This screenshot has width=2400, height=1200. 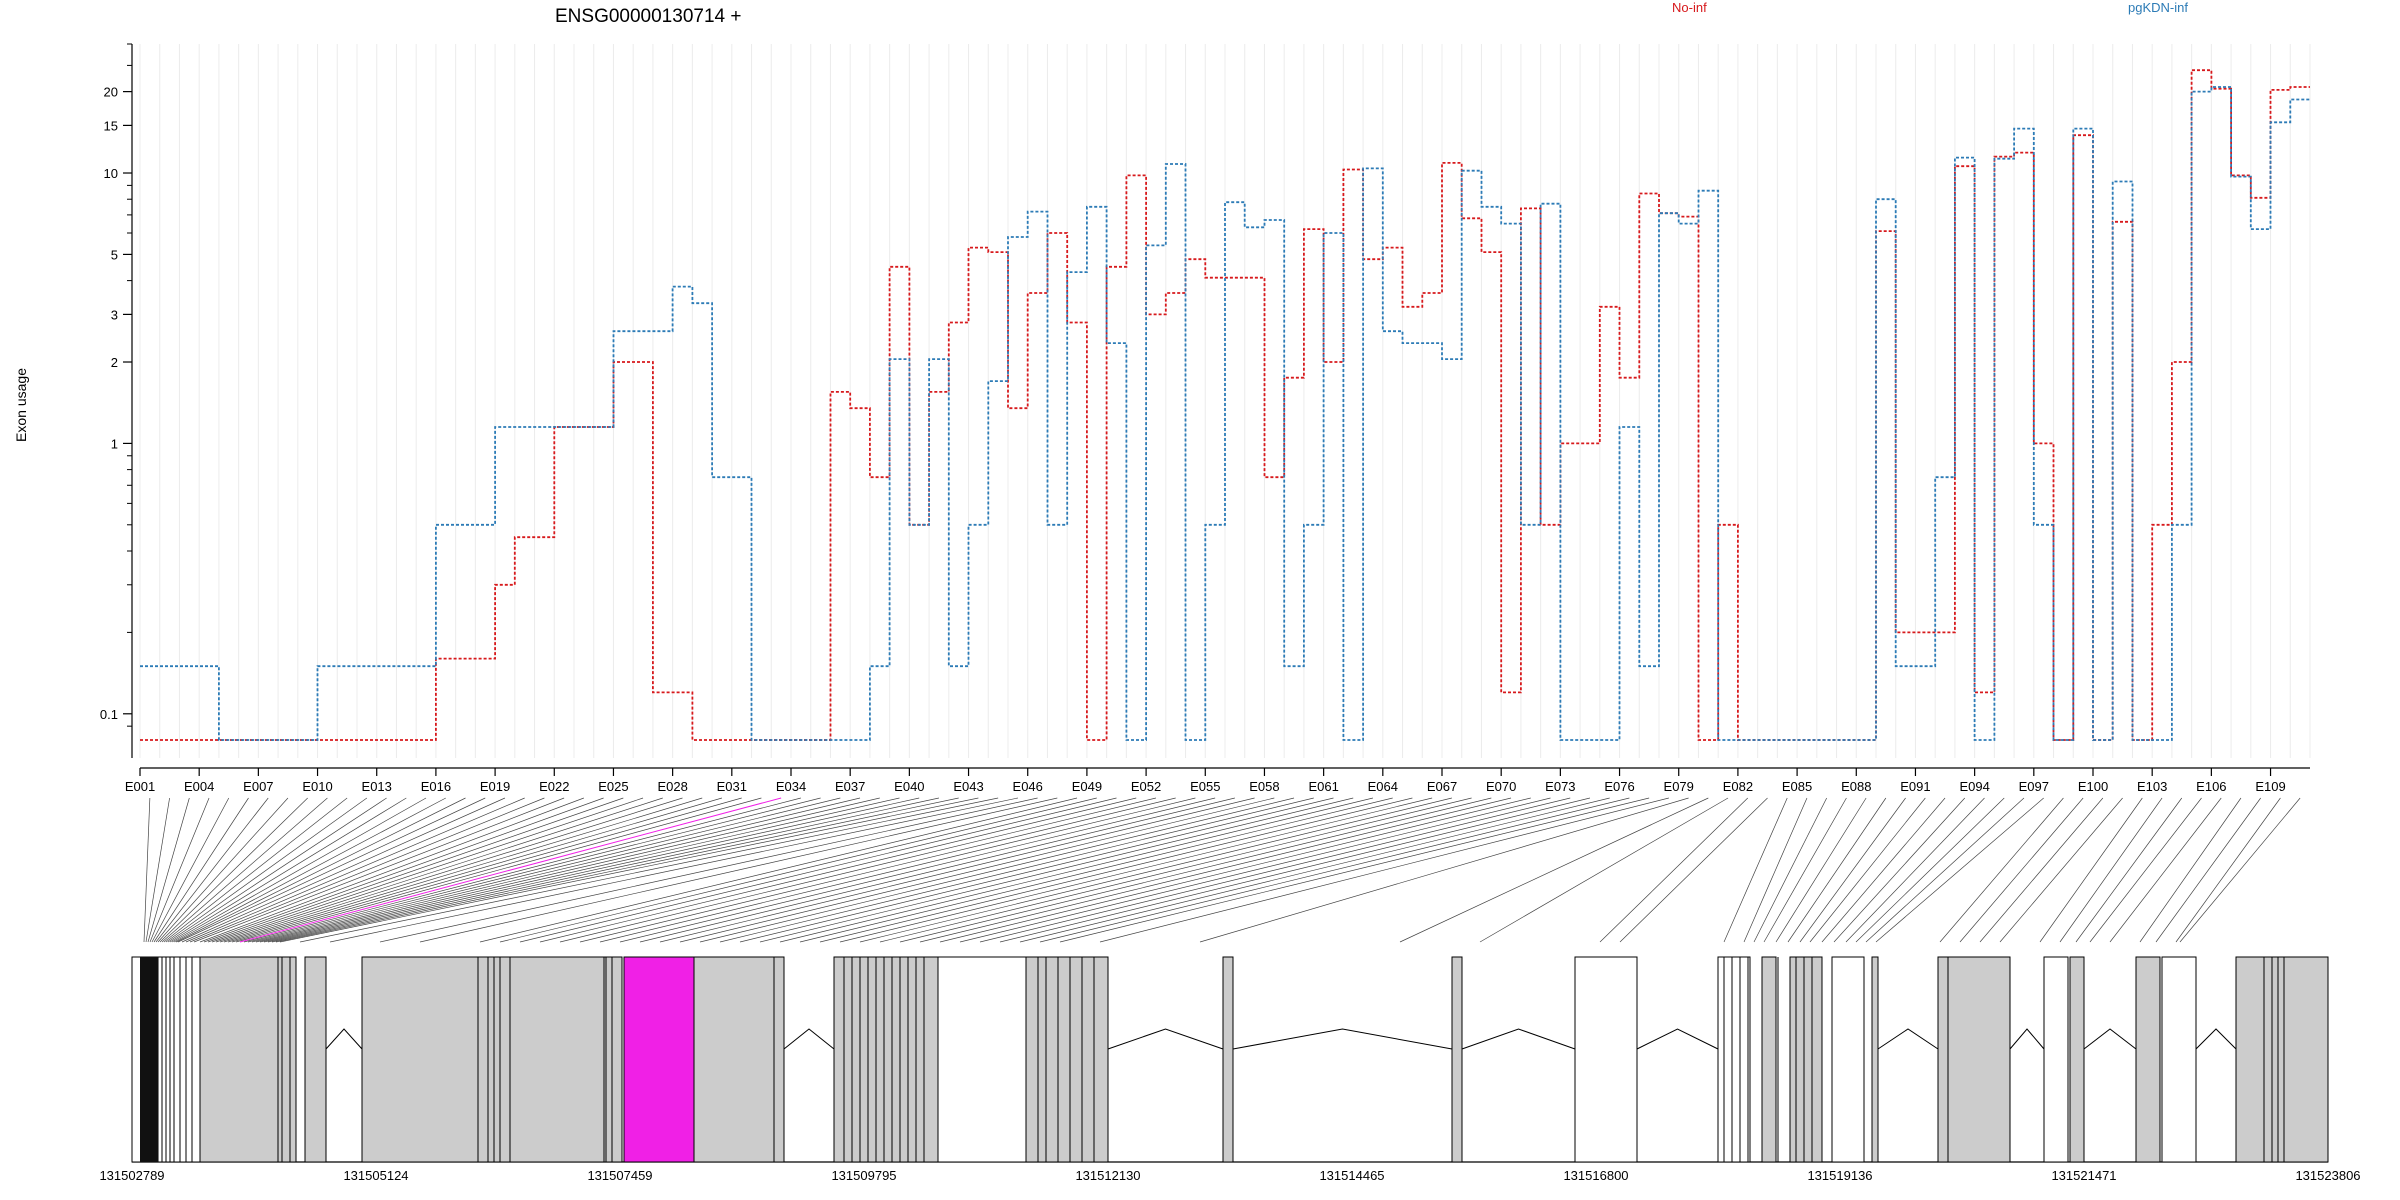 I want to click on exon-tick-label: E031, so click(x=732, y=786).